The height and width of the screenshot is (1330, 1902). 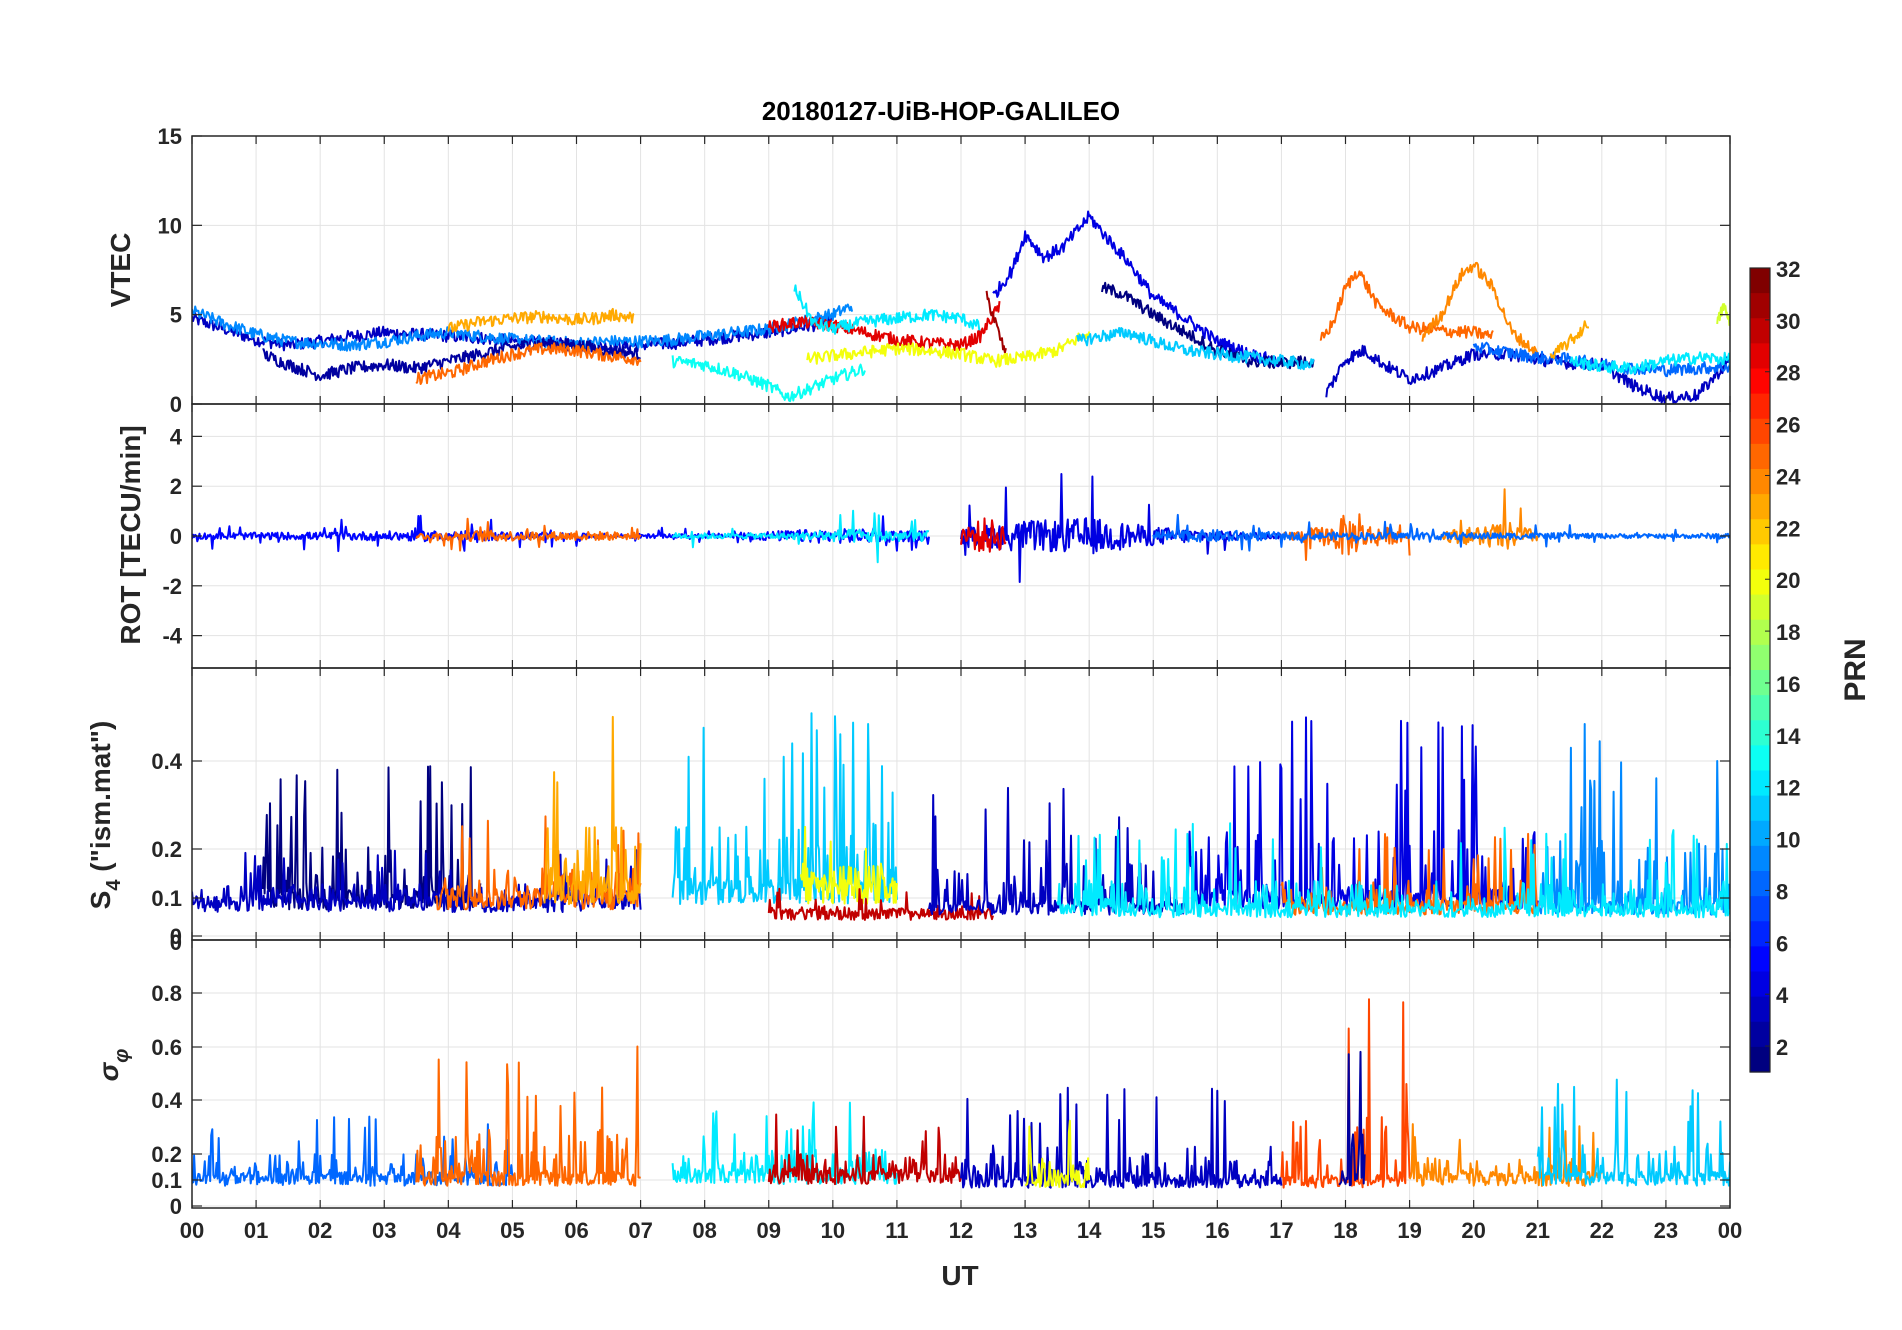 I want to click on rot-series-group, so click(x=961, y=528).